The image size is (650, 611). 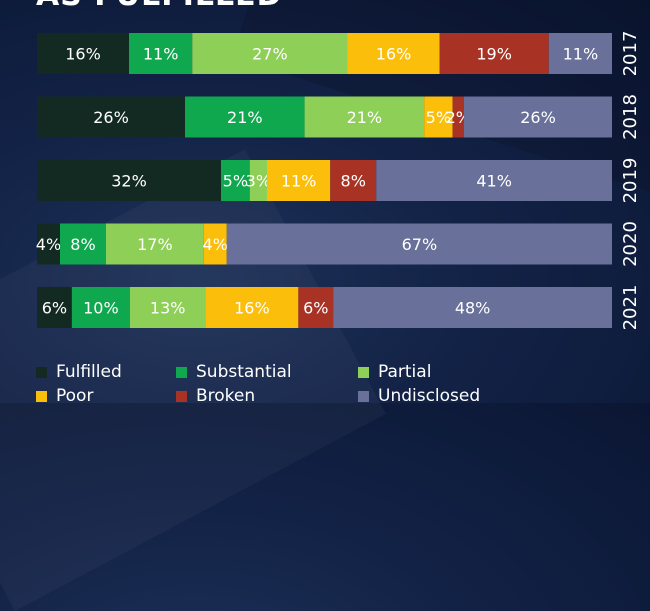 What do you see at coordinates (630, 244) in the screenshot?
I see `year-label: 2020` at bounding box center [630, 244].